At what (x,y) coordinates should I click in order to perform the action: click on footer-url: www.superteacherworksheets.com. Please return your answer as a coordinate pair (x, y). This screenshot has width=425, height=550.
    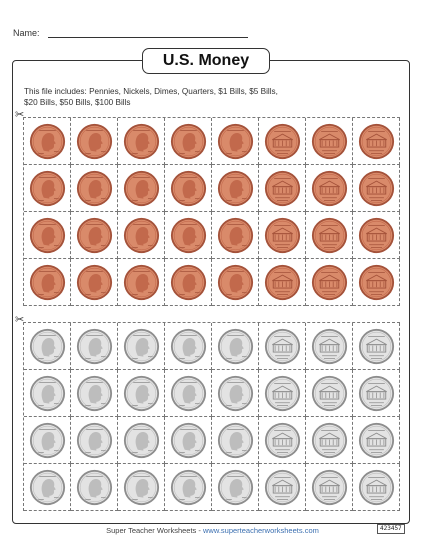
    Looking at the image, I should click on (260, 530).